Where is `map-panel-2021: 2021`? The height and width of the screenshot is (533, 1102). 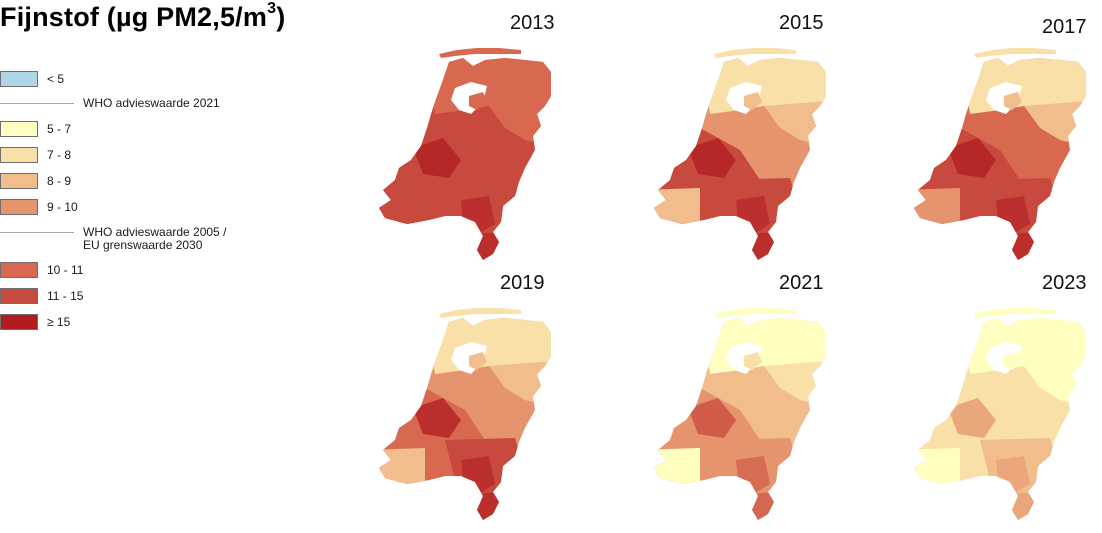
map-panel-2021: 2021 is located at coordinates (780, 400).